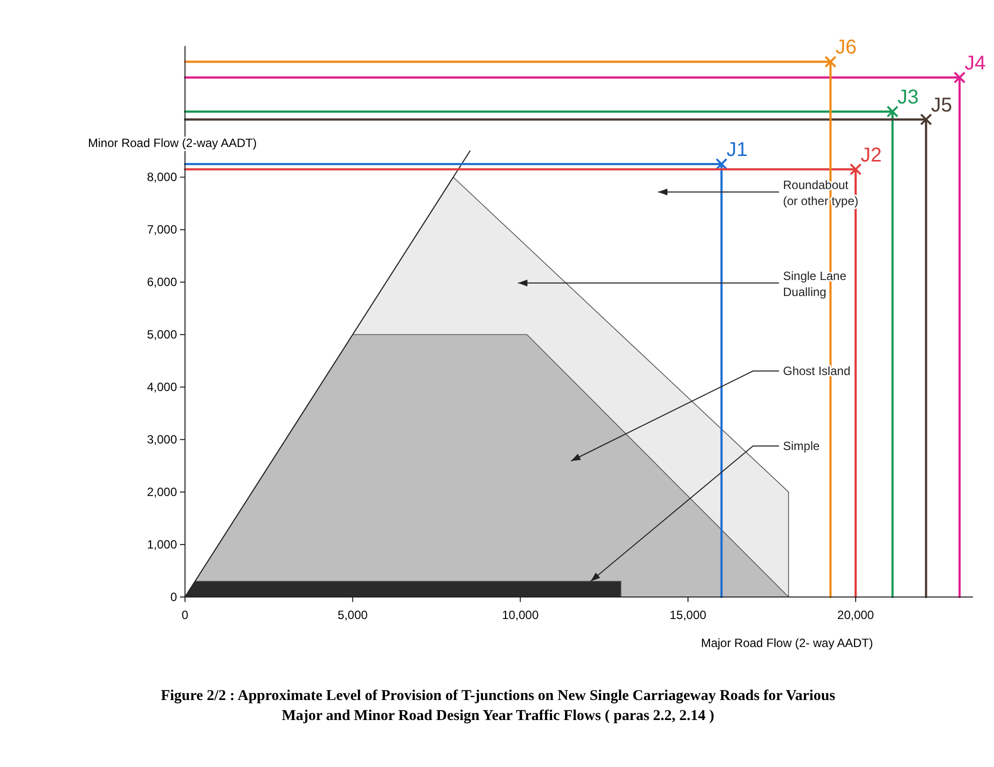 This screenshot has height=767, width=994. What do you see at coordinates (498, 706) in the screenshot?
I see `text: Figure 2/2 : Approximate Level of Provision of T-junctions on New Single Carriageway Roads for Various Major and Minor Road Design Year Traffic Flows ( paras 2.2, 2.14 )` at bounding box center [498, 706].